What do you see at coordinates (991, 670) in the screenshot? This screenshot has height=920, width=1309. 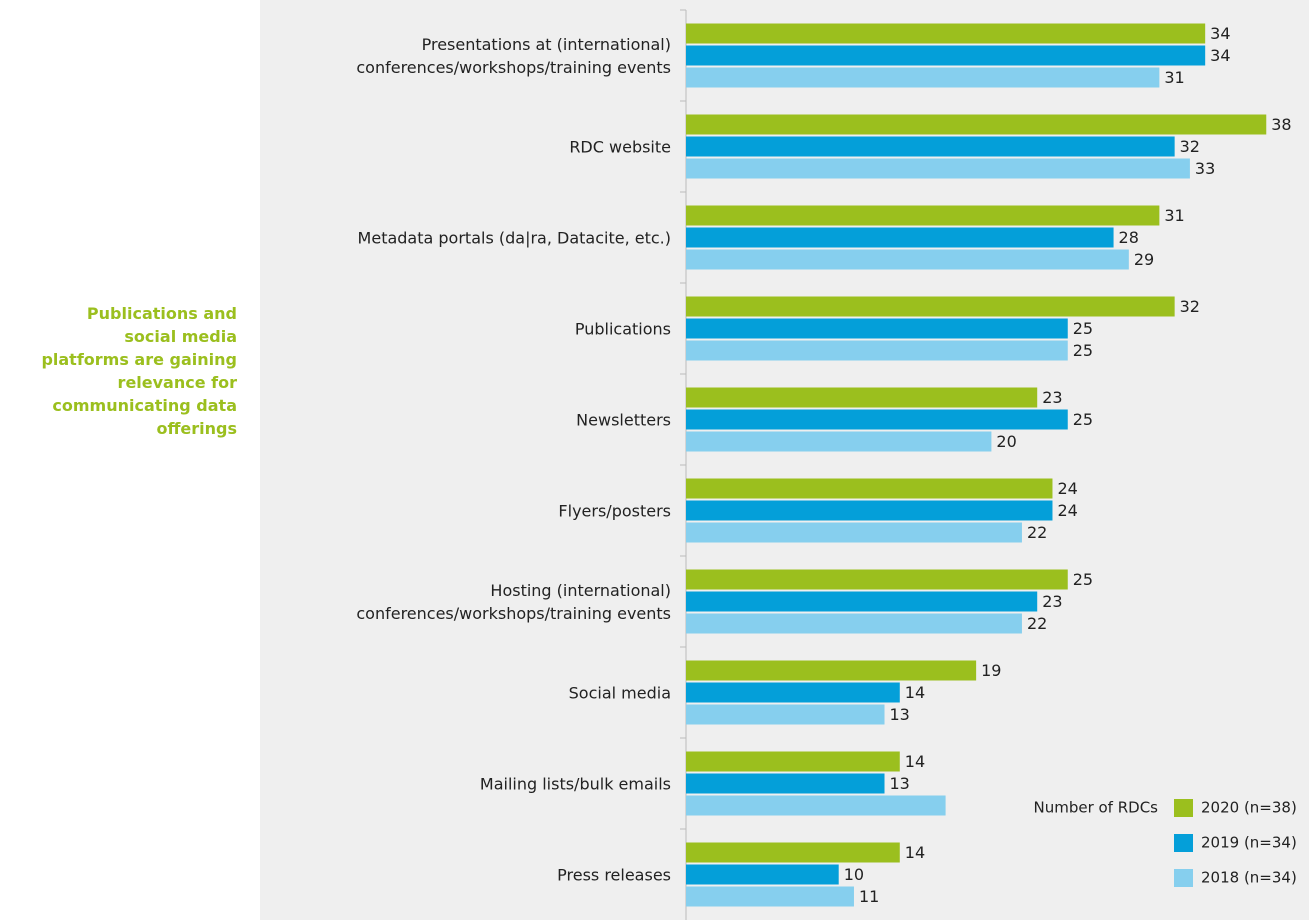 I see `value-label: 19` at bounding box center [991, 670].